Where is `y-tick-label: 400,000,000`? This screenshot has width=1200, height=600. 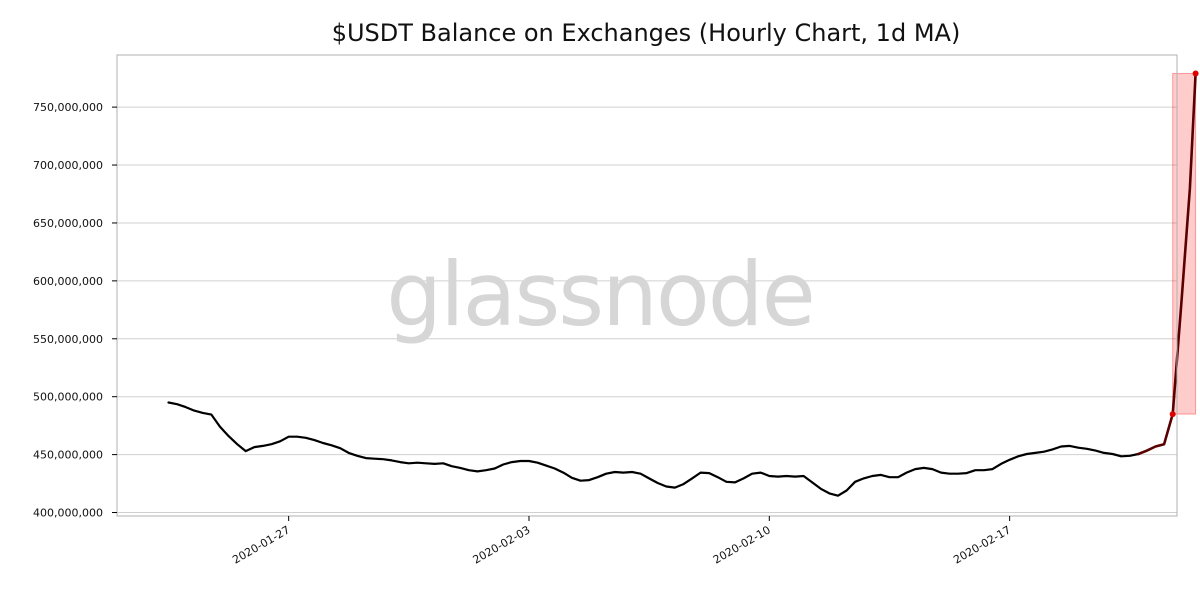 y-tick-label: 400,000,000 is located at coordinates (68, 513).